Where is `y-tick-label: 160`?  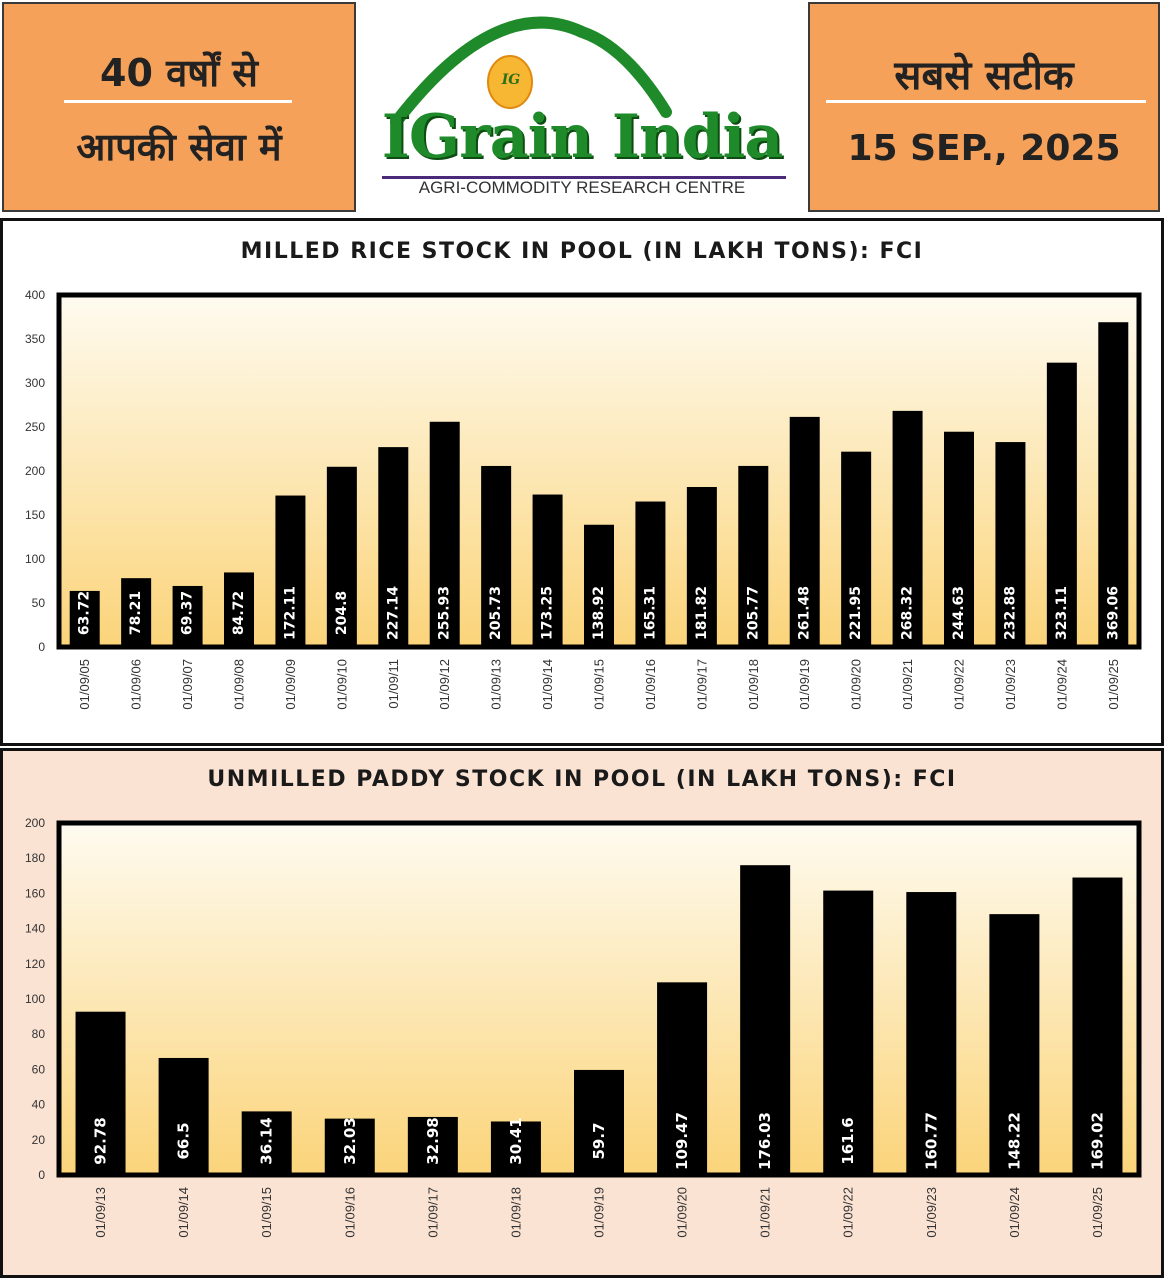 y-tick-label: 160 is located at coordinates (35, 893).